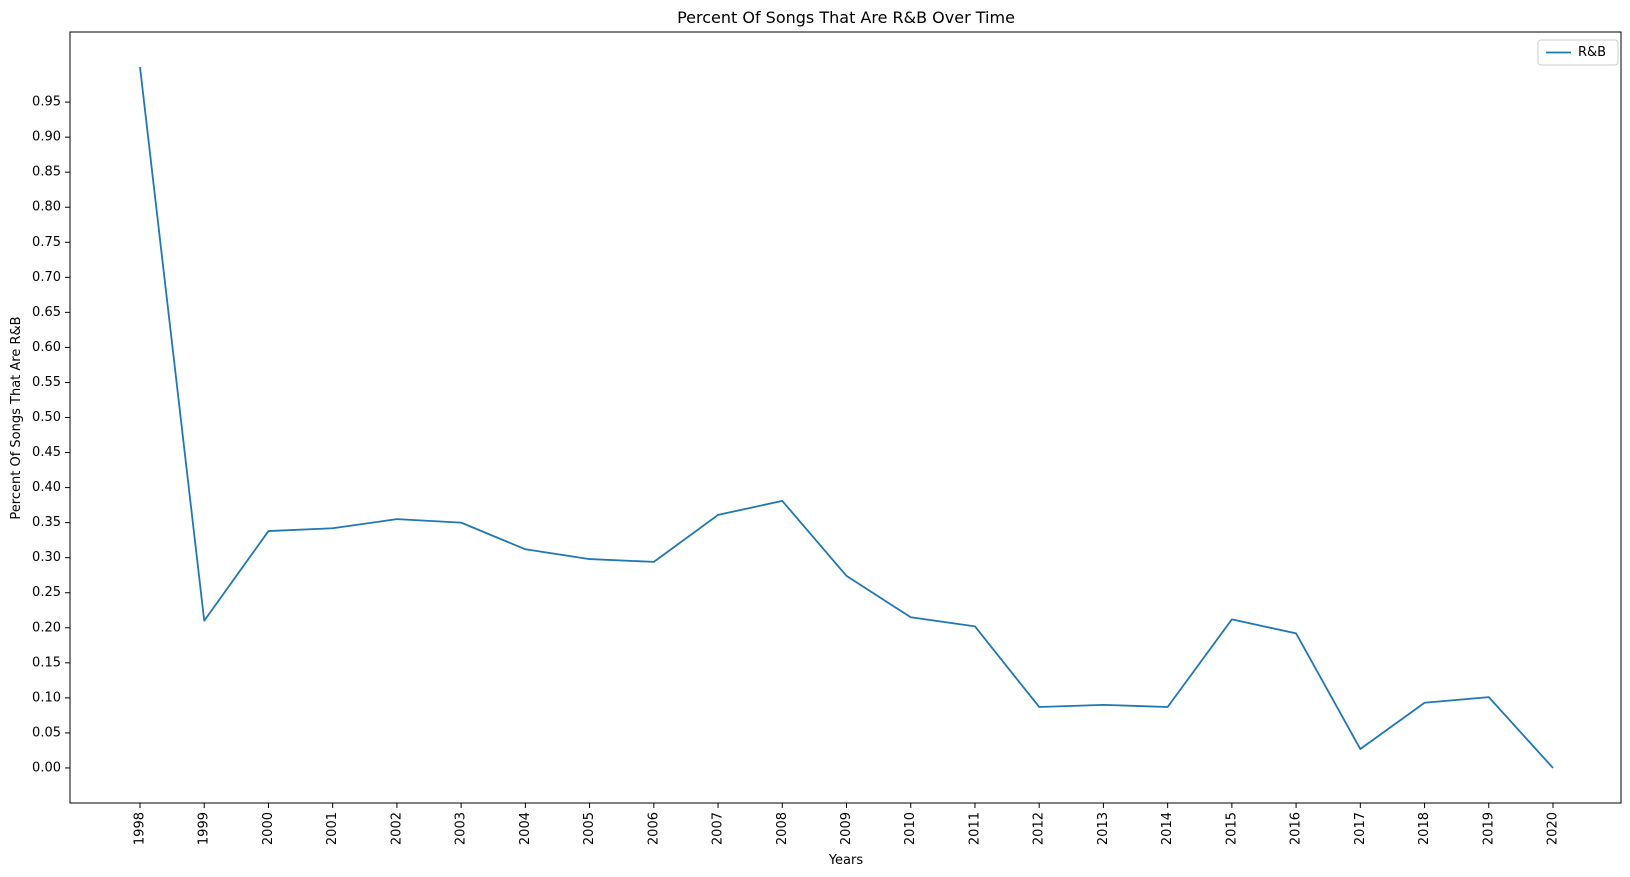 This screenshot has width=1630, height=877. Describe the element at coordinates (653, 828) in the screenshot. I see `x-tick-label: 2006` at that location.